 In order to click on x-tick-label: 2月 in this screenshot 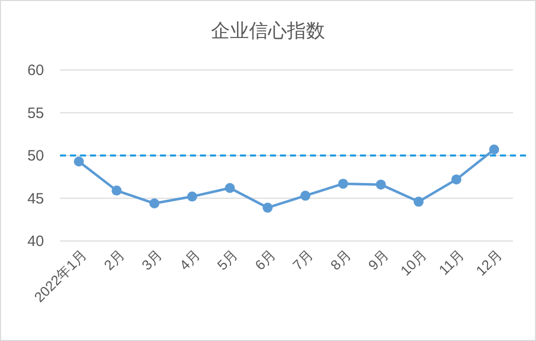, I will do `click(114, 260)`.